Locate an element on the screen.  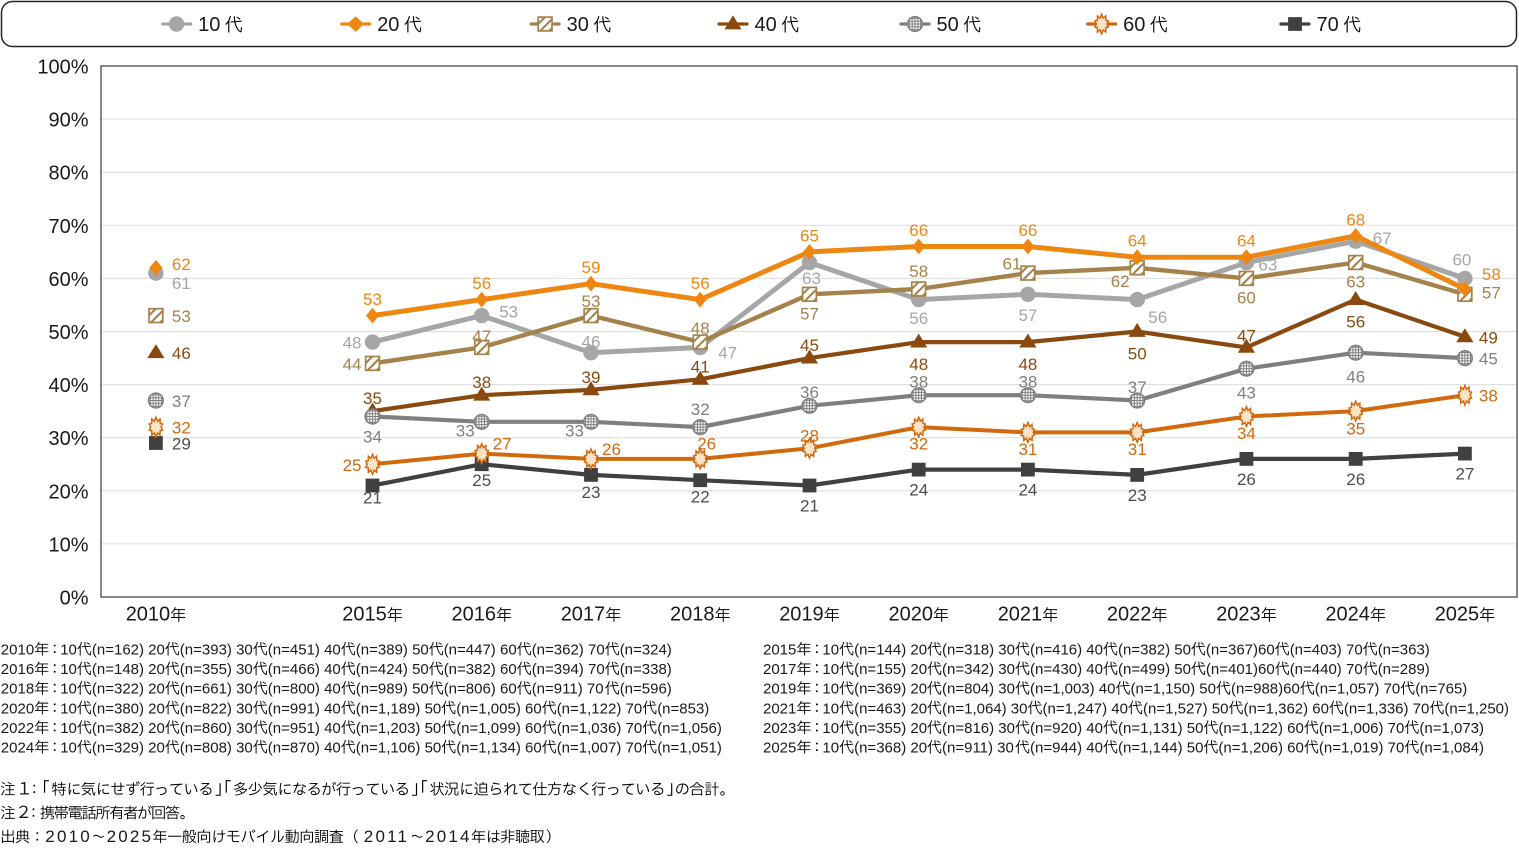
svg-text: 2019 is located at coordinates (801, 615).